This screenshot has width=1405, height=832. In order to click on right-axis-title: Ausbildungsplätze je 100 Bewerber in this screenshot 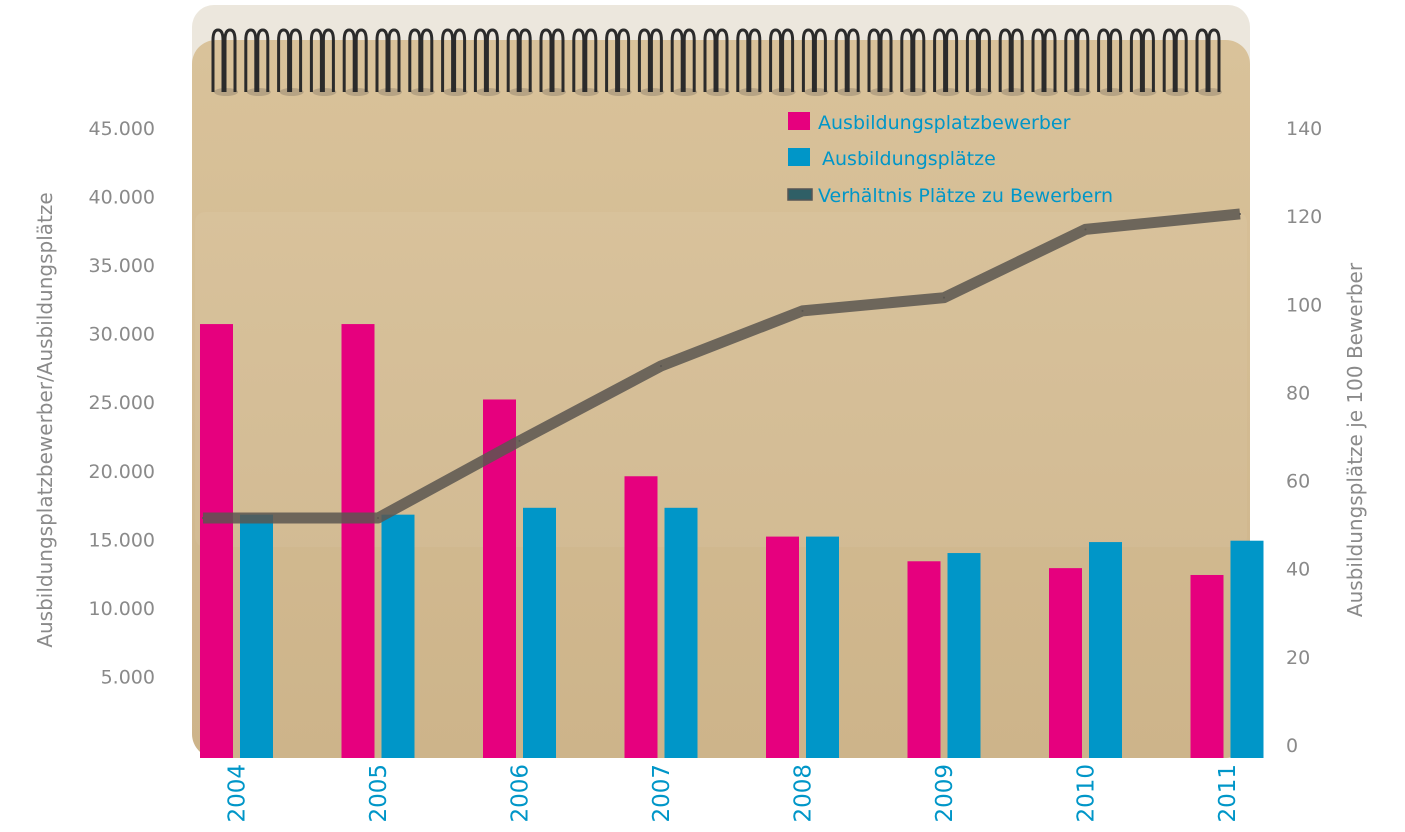, I will do `click(1355, 439)`.